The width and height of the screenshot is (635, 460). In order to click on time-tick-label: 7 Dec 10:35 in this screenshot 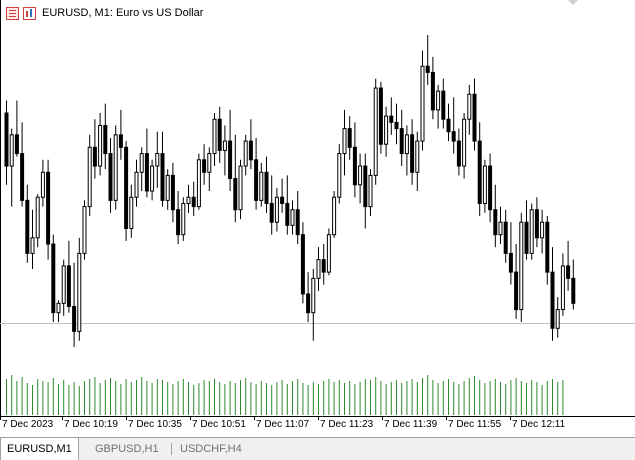, I will do `click(155, 424)`.